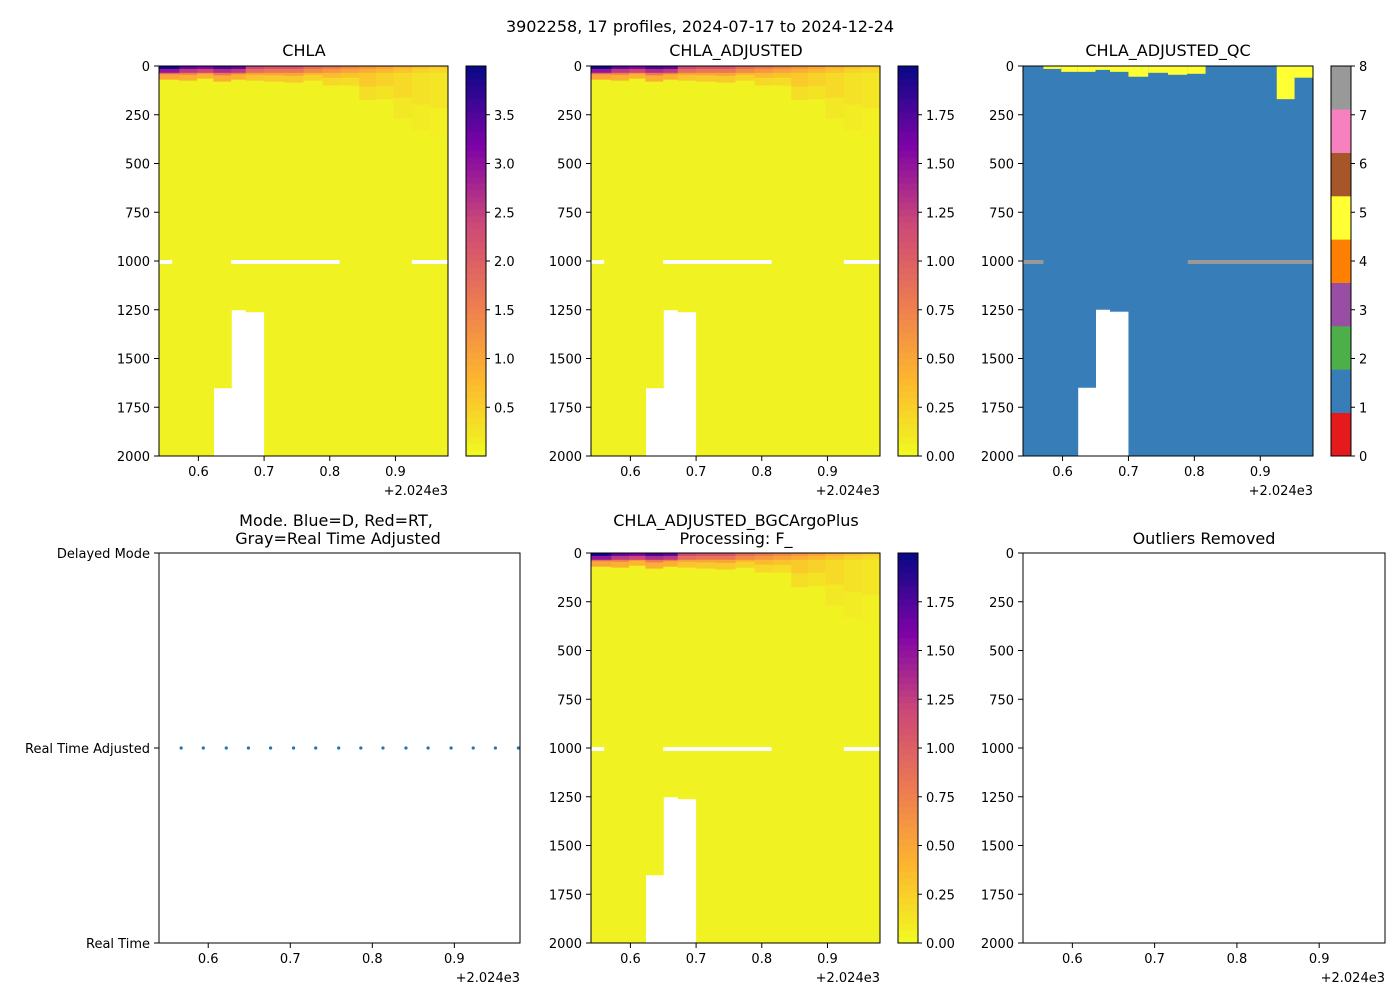 Image resolution: width=1400 pixels, height=1000 pixels. What do you see at coordinates (87, 749) in the screenshot?
I see `y-category-label: Real Time Adjusted` at bounding box center [87, 749].